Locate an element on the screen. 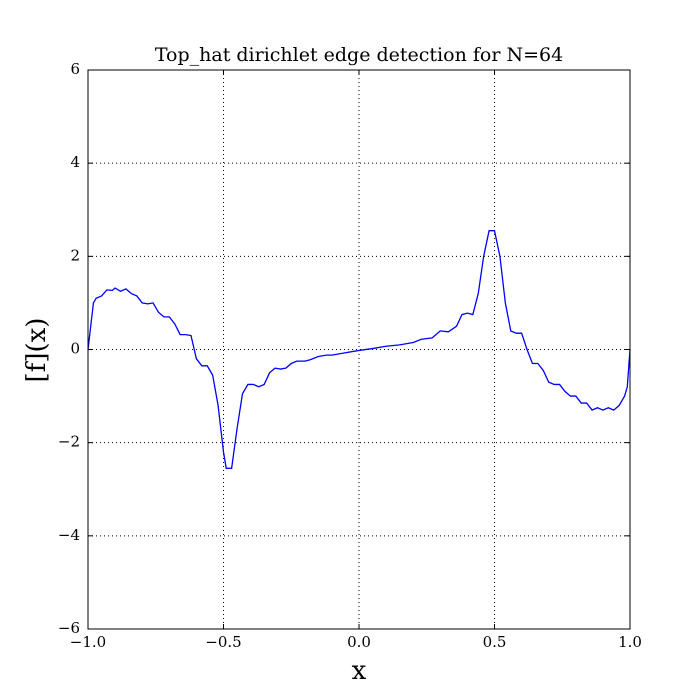  x-tick-label: 1.0 is located at coordinates (630, 642).